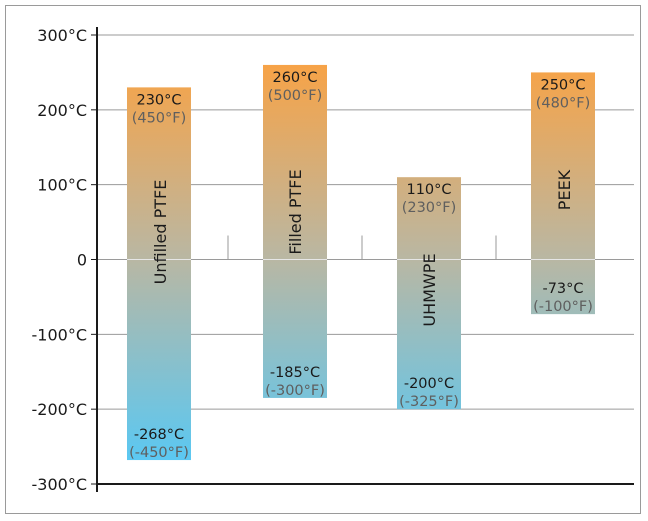 Image resolution: width=648 pixels, height=521 pixels. Describe the element at coordinates (563, 307) in the screenshot. I see `min-fahrenheit-label: (-100°F)` at that location.